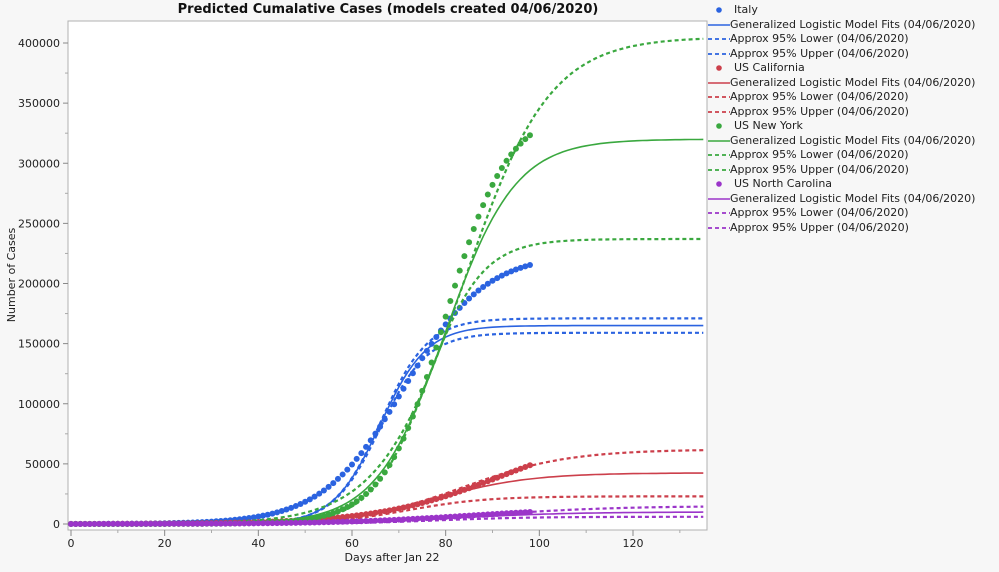  I want to click on legend-item: Approx 95% Lower (04/06/2020), so click(853, 97).